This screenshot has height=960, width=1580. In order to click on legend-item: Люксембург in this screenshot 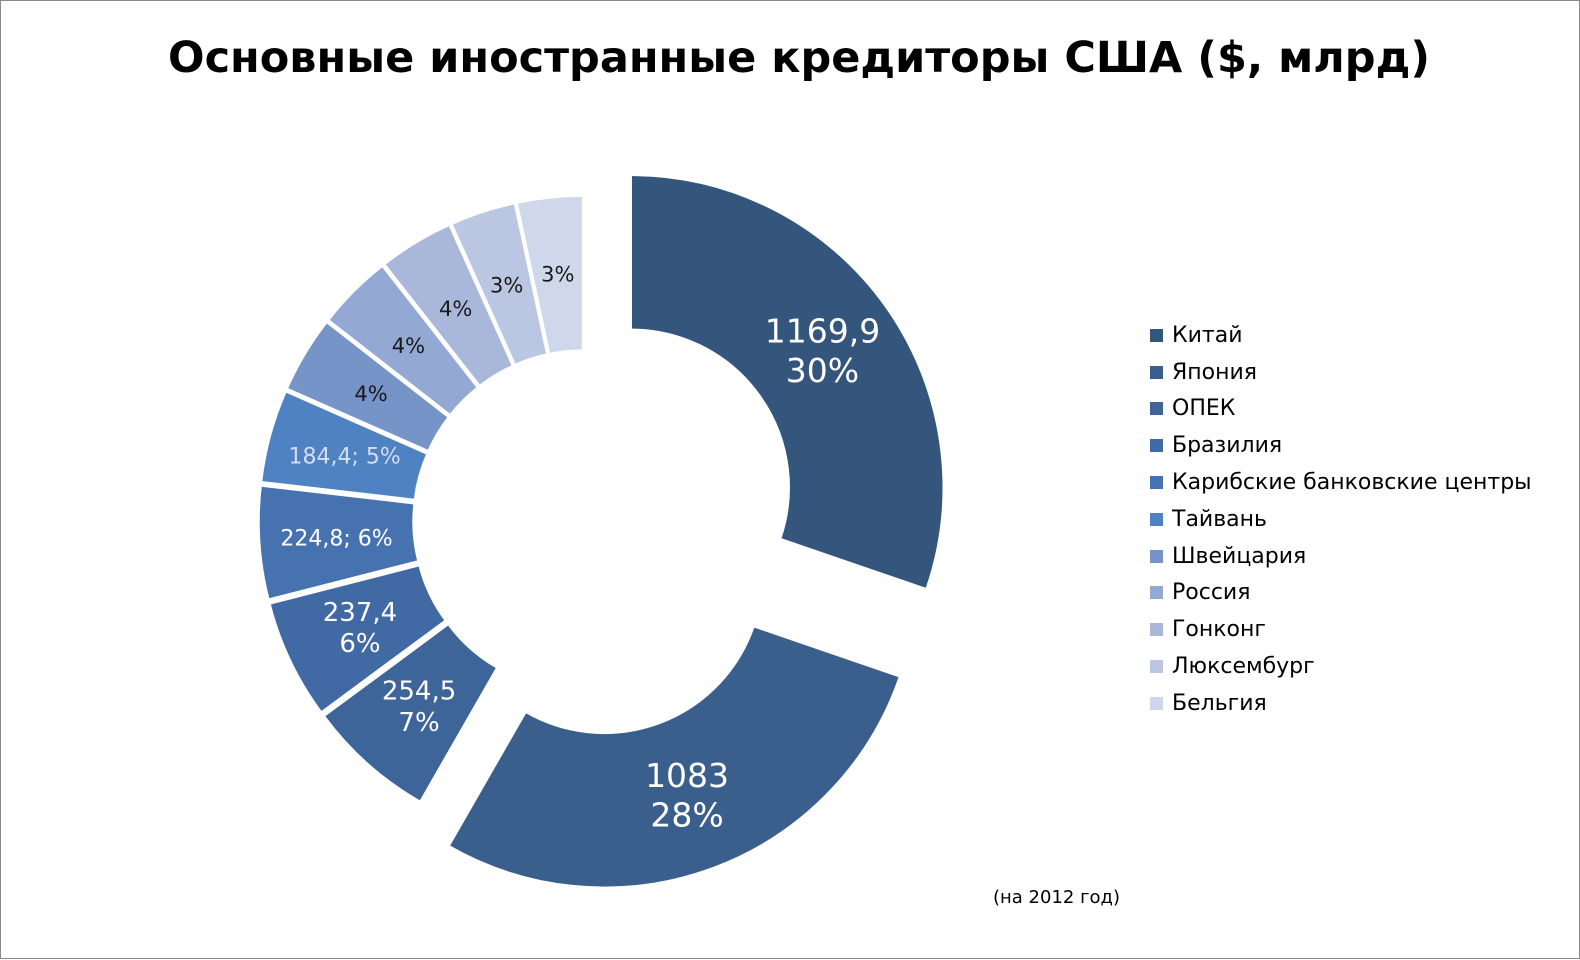, I will do `click(1340, 666)`.